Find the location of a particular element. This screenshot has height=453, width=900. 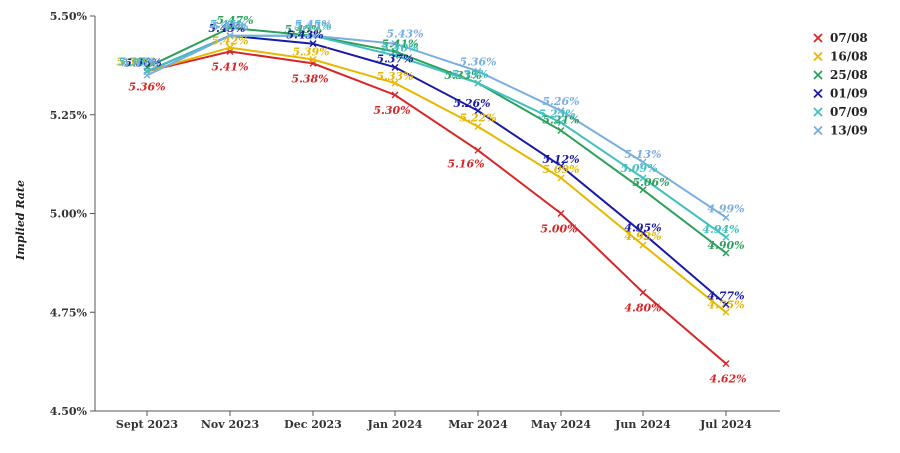

legend-label: 25/08 is located at coordinates (849, 75).